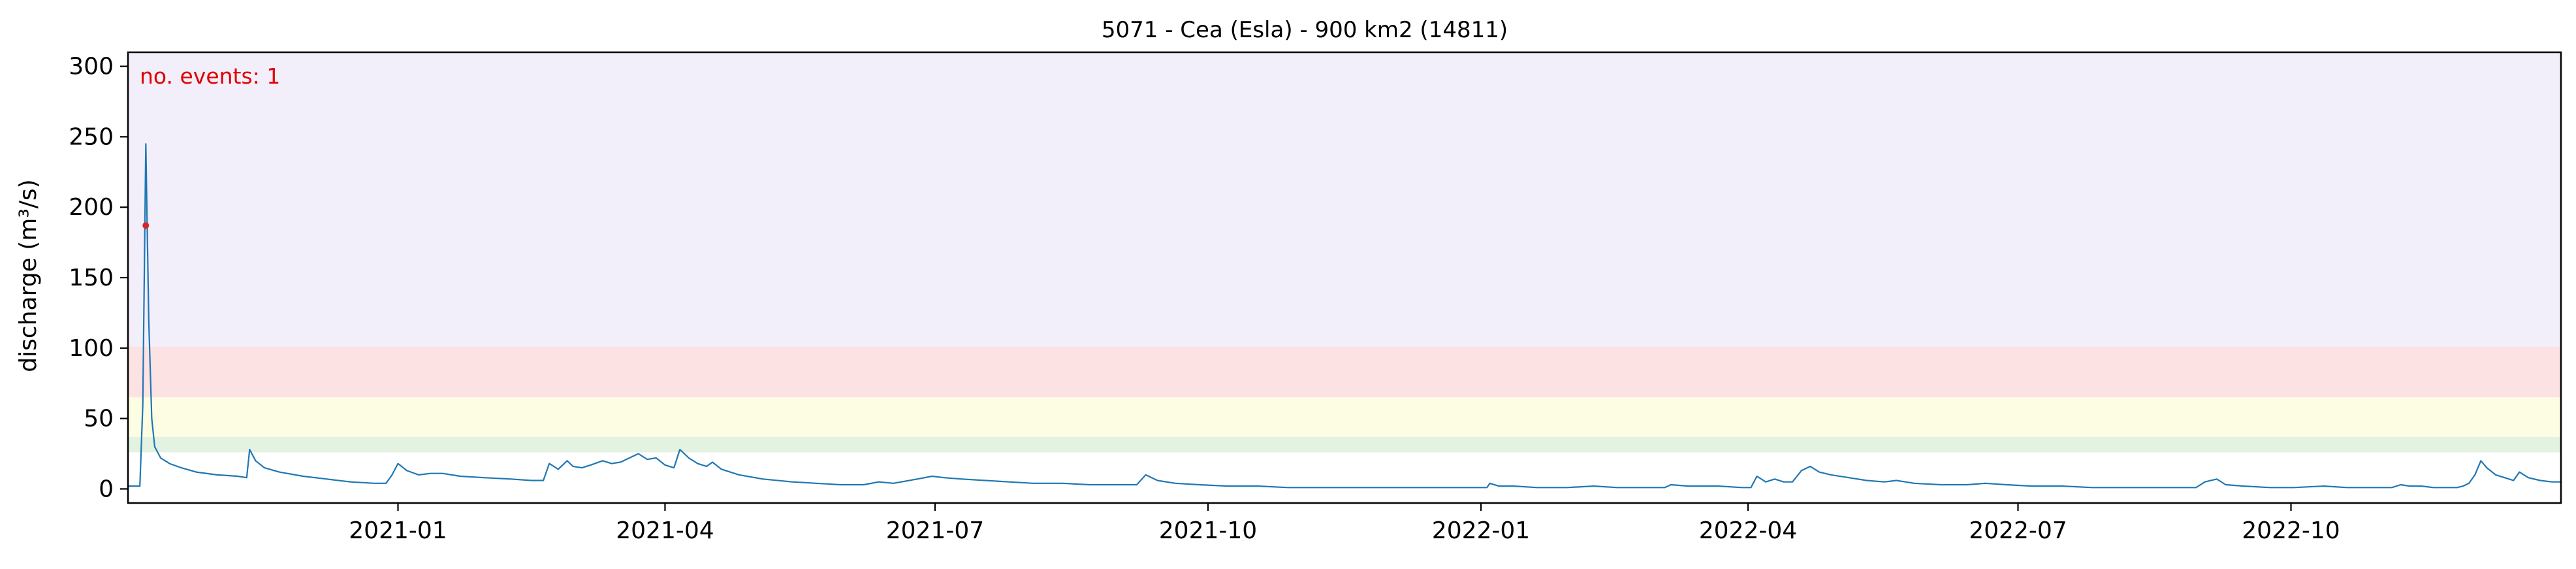  I want to click on y-axis-label: discharge (m³/s), so click(29, 275).